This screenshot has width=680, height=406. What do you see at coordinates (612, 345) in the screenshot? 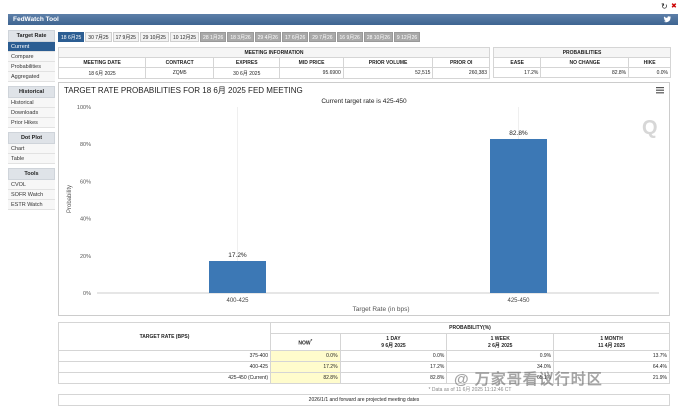
I see `header-1-month-date: 11 4月 2025` at bounding box center [612, 345].